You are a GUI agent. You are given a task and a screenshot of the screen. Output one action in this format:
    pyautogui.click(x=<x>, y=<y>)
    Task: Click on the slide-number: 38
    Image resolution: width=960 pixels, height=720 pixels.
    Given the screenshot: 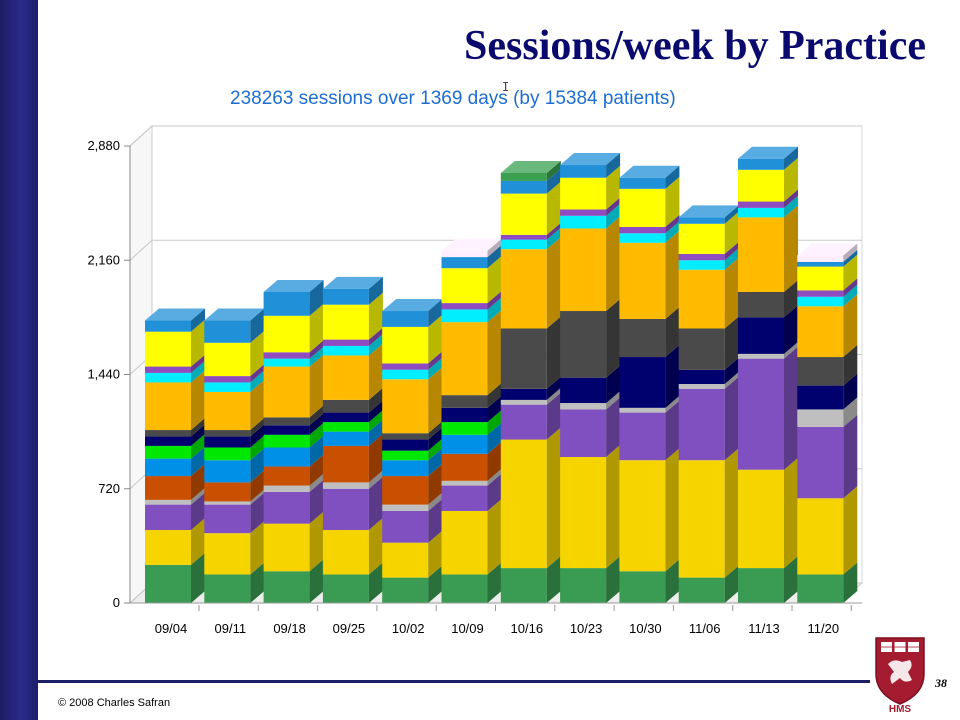 What is the action you would take?
    pyautogui.click(x=941, y=683)
    